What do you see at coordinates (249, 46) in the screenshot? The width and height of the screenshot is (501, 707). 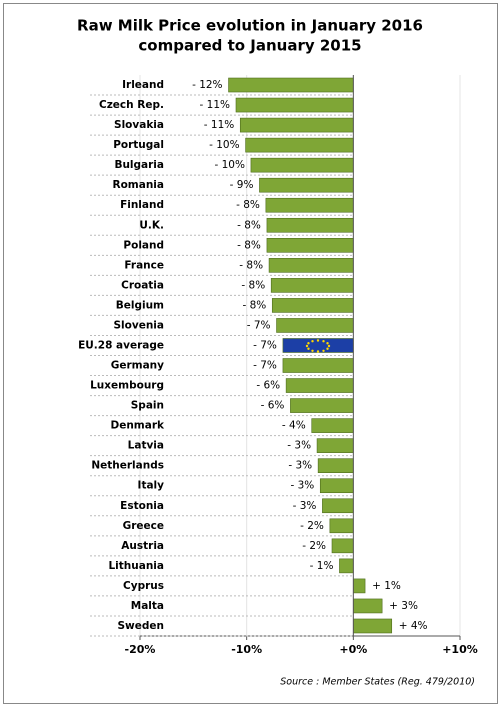 I see `chart-title: compared to January 2015` at bounding box center [249, 46].